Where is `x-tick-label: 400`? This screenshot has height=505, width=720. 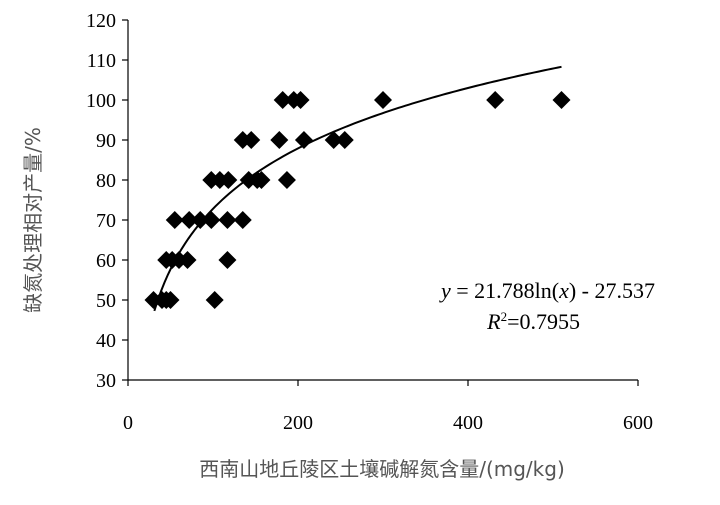 x-tick-label: 400 is located at coordinates (468, 423).